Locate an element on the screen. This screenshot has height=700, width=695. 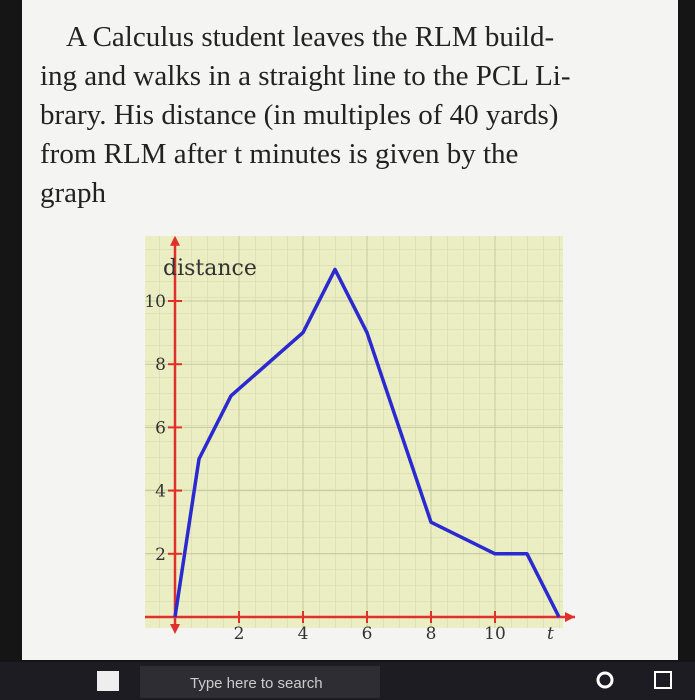
windows-icon is located at coordinates (108, 681).